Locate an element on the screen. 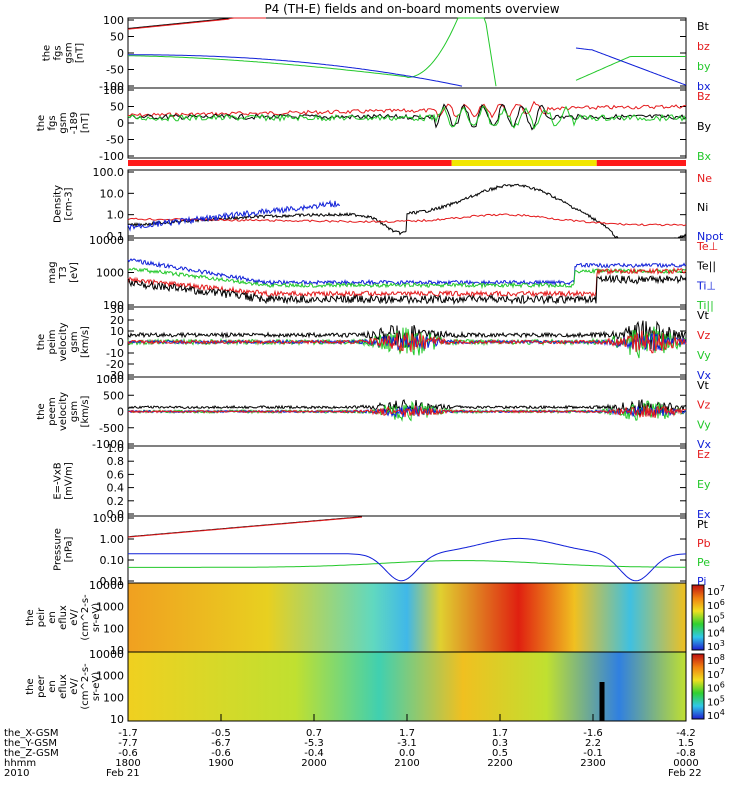 The width and height of the screenshot is (750, 800). panel-efield: 1.00.80.60.40.20.0 E=-VxB [mV/m] Ez Ey Ex is located at coordinates (382, 481).